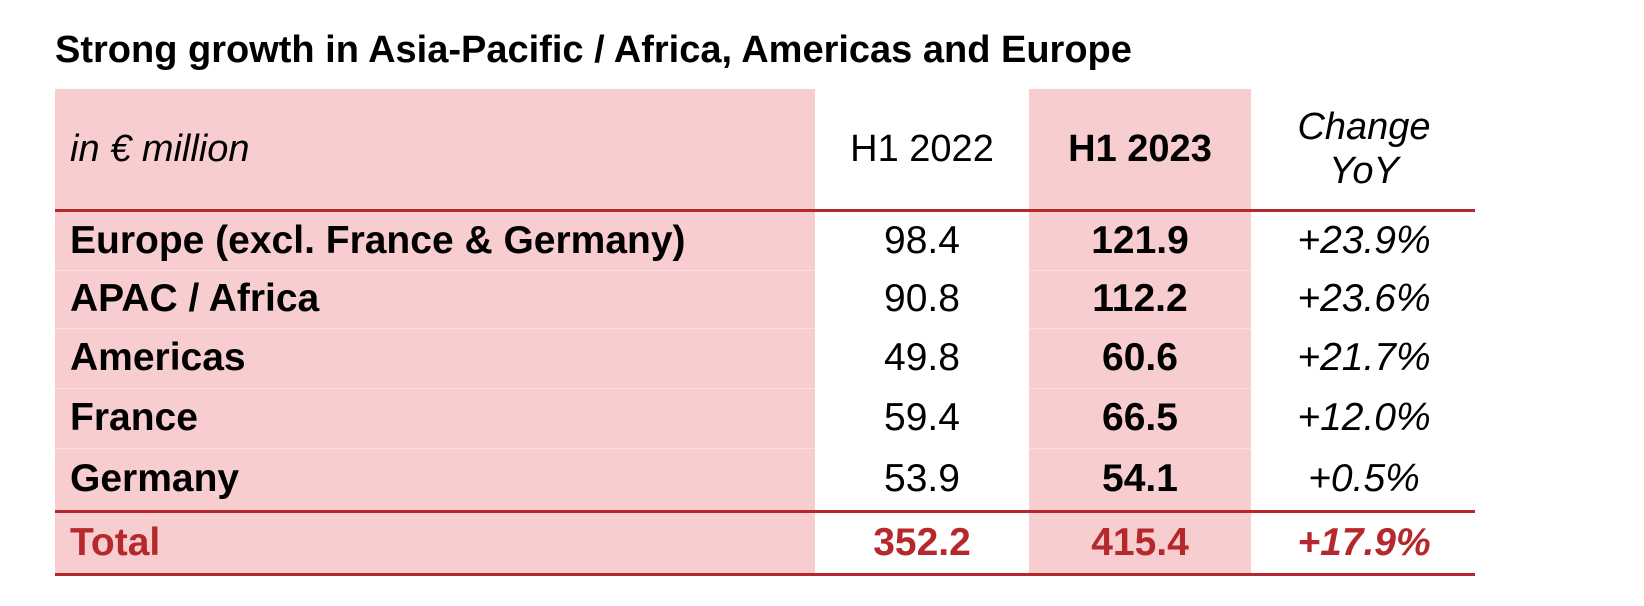 This screenshot has height=606, width=1644. Describe the element at coordinates (195, 298) in the screenshot. I see `row-label: APAC / Africa` at that location.